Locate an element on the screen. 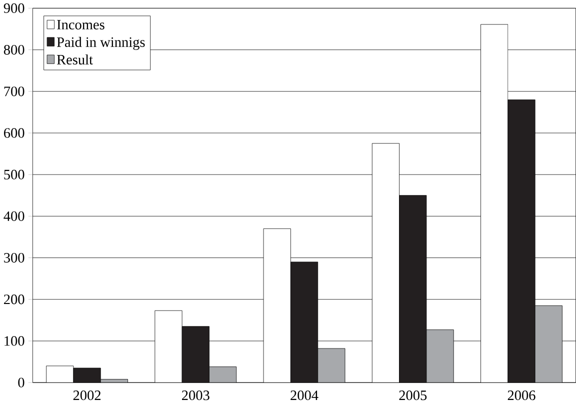  legend-label: Result is located at coordinates (74, 59).